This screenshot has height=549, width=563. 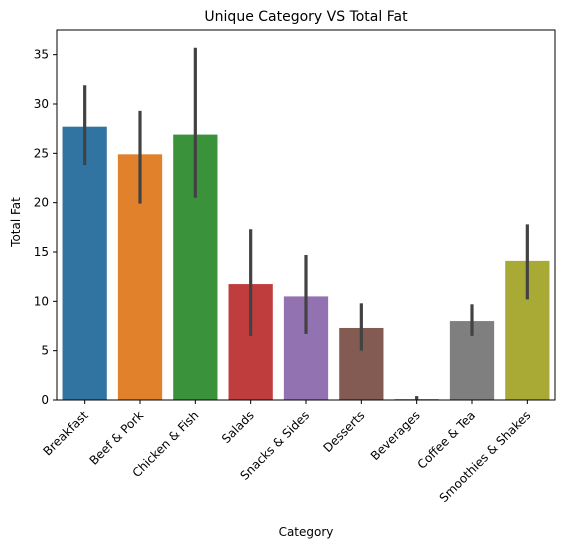 I want to click on x-tick-label: Beef & Pork, so click(x=117, y=438).